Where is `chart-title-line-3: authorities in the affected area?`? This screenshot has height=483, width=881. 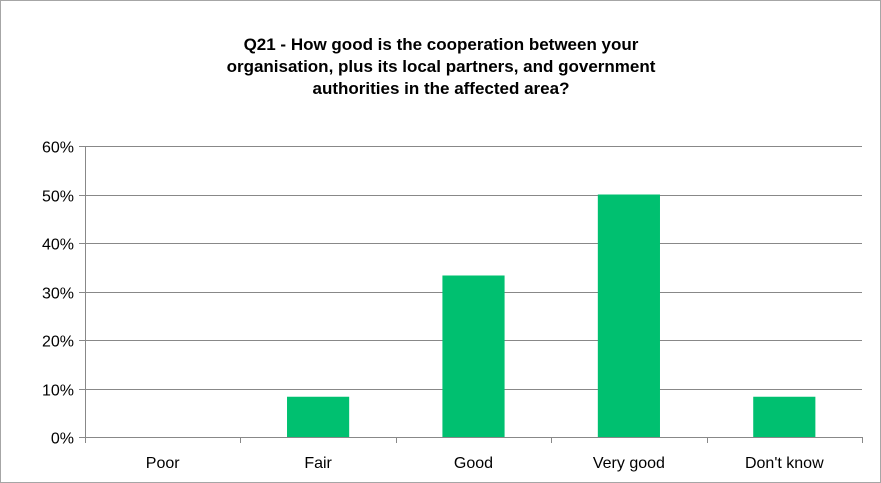 chart-title-line-3: authorities in the affected area? is located at coordinates (441, 88).